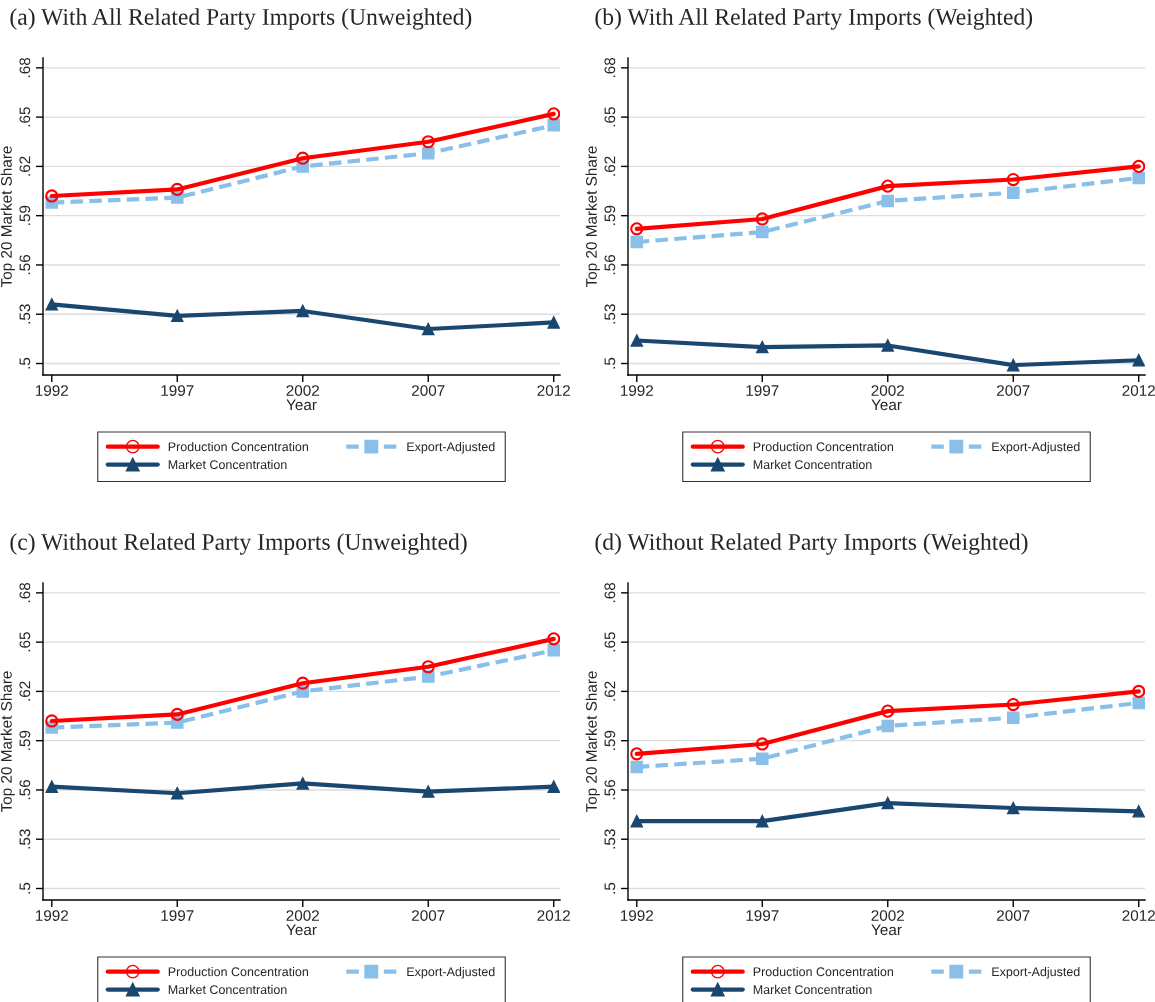 The width and height of the screenshot is (1155, 1002). I want to click on chart-title: (b) With All Related Party Imports (Weighted), so click(814, 19).